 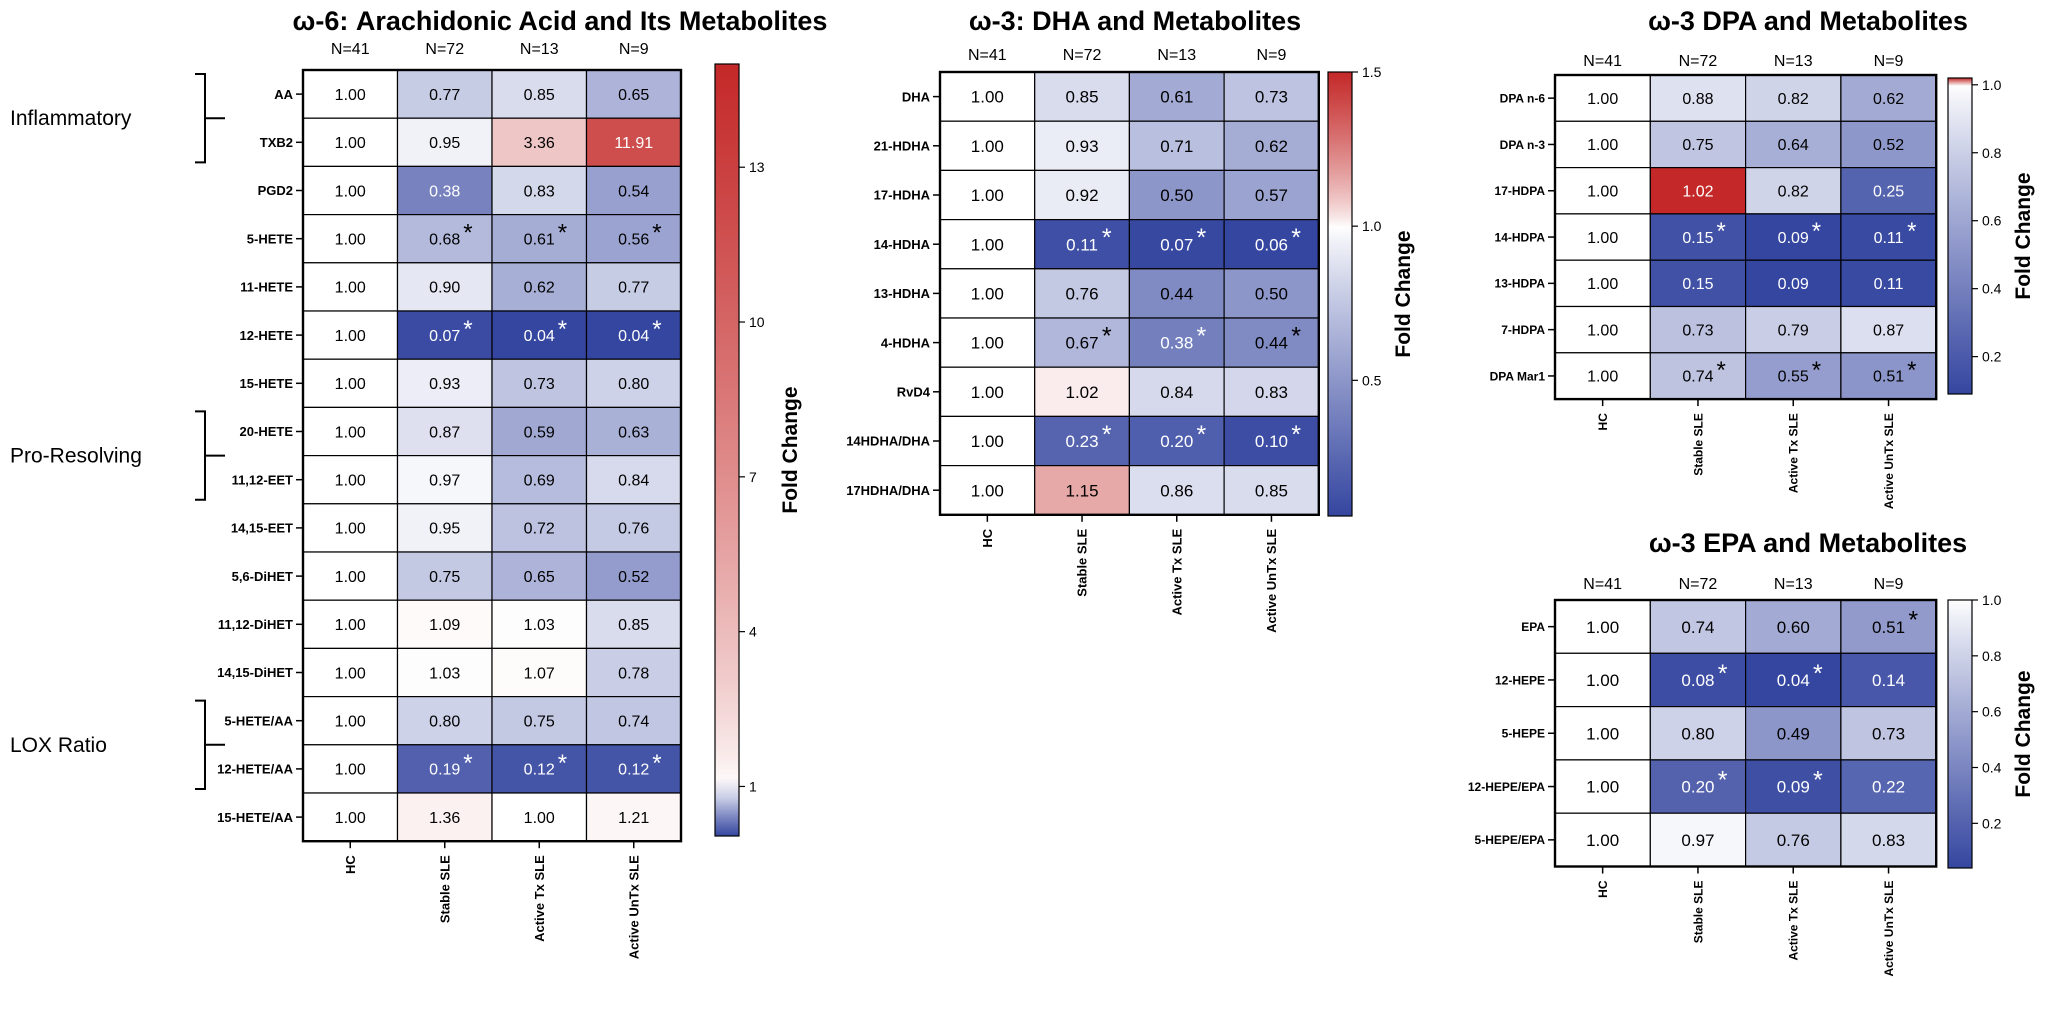 I want to click on cell-value: 0.95, so click(x=444, y=529).